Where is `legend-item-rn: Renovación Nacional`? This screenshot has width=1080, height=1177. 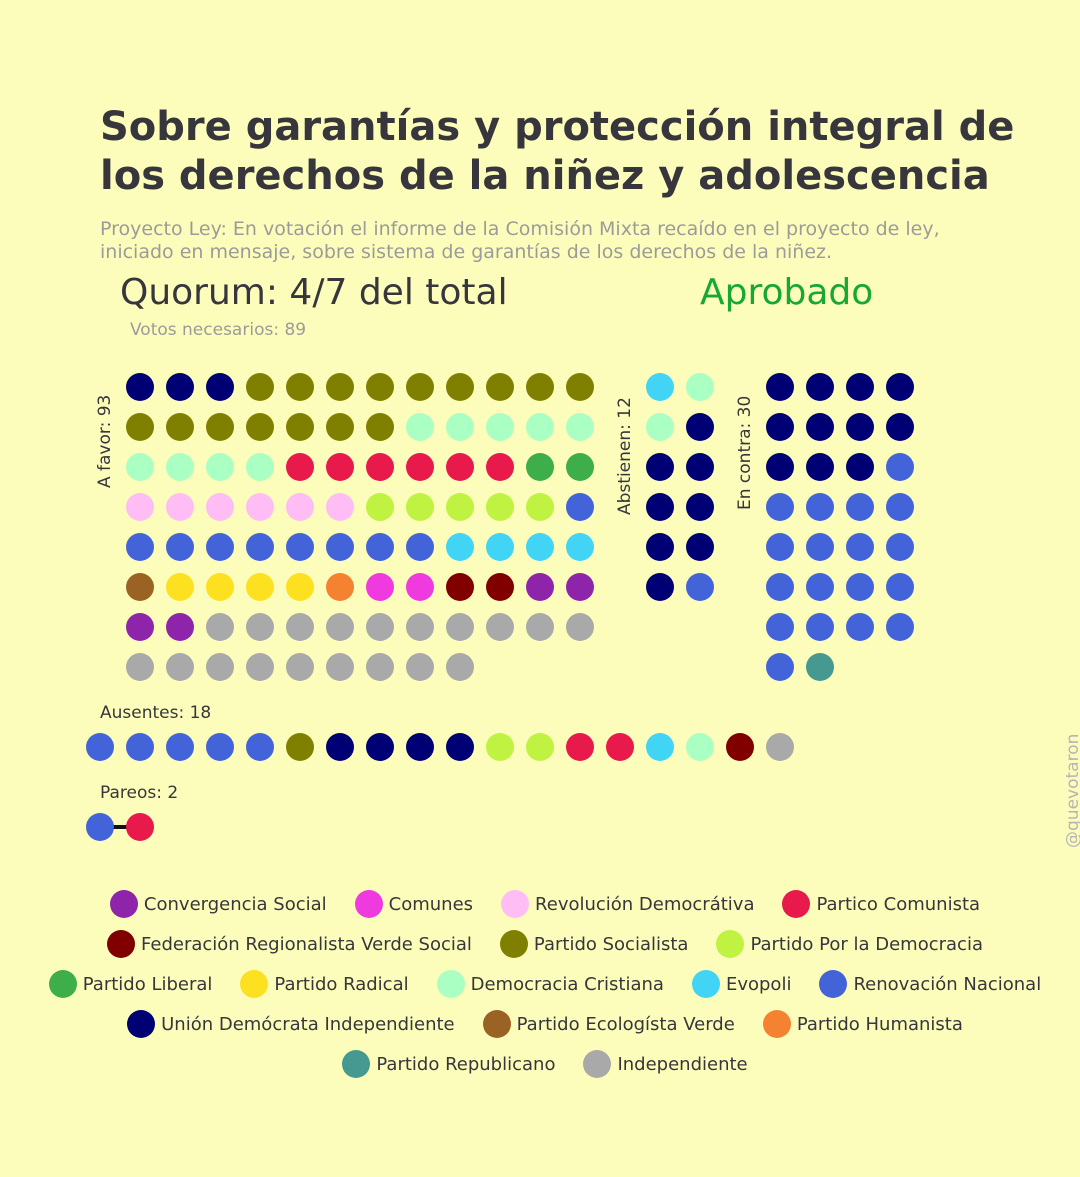 legend-item-rn: Renovación Nacional is located at coordinates (930, 984).